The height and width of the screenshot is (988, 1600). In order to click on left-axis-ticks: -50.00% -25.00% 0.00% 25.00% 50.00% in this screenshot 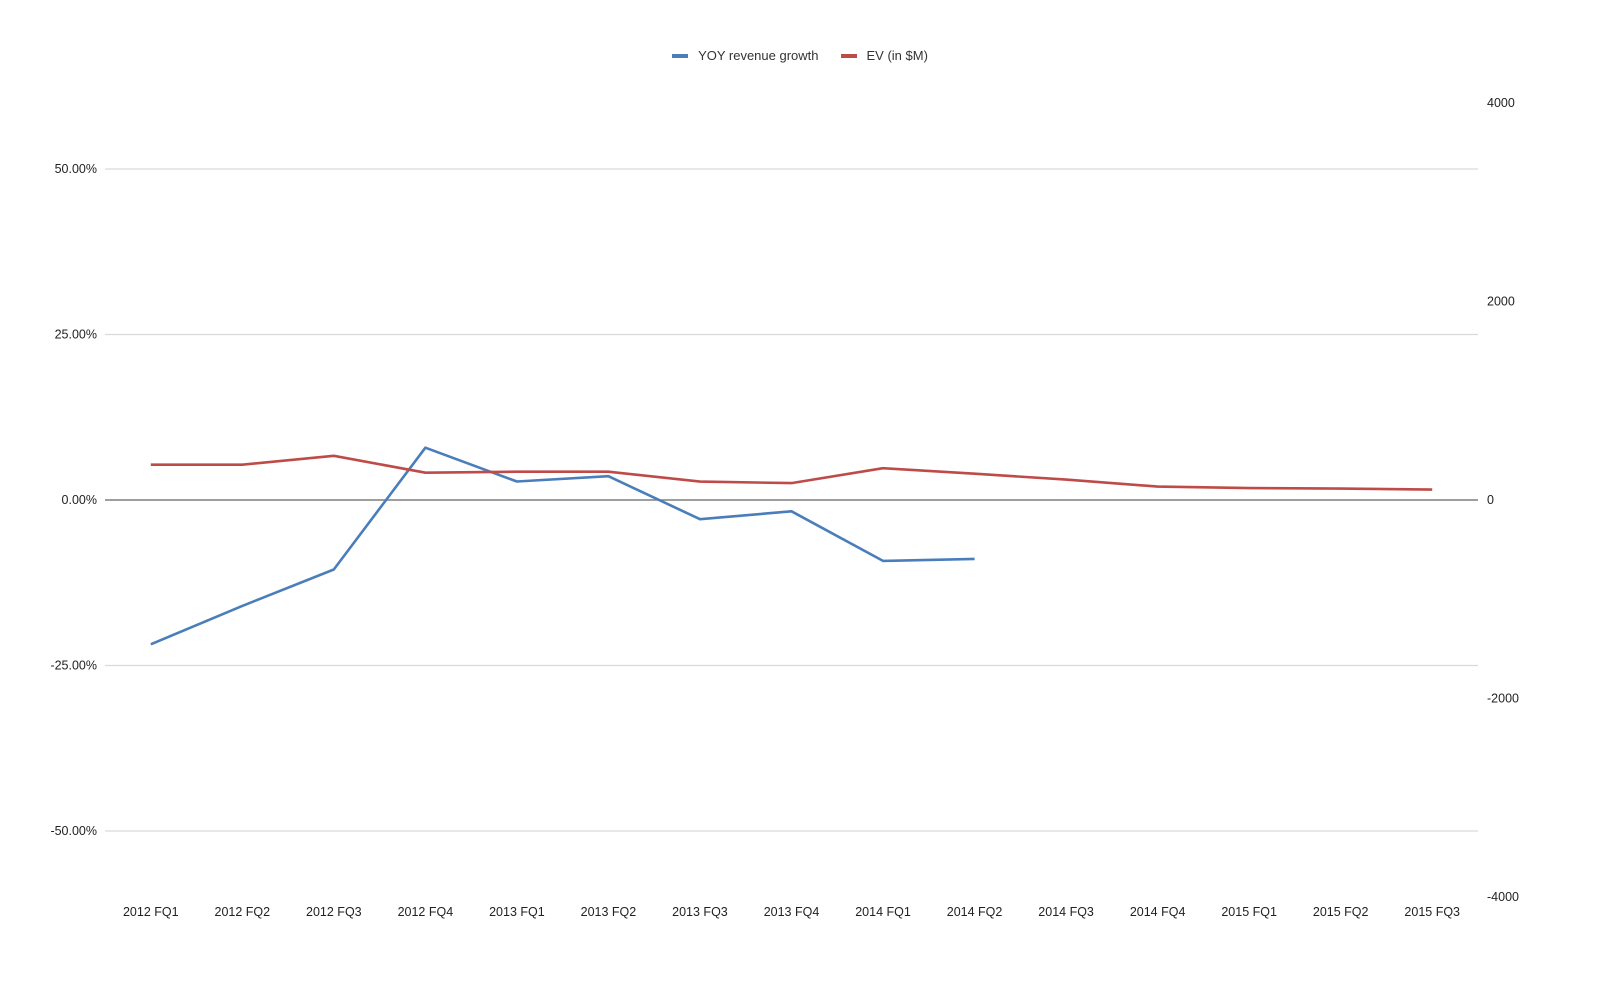, I will do `click(73, 500)`.